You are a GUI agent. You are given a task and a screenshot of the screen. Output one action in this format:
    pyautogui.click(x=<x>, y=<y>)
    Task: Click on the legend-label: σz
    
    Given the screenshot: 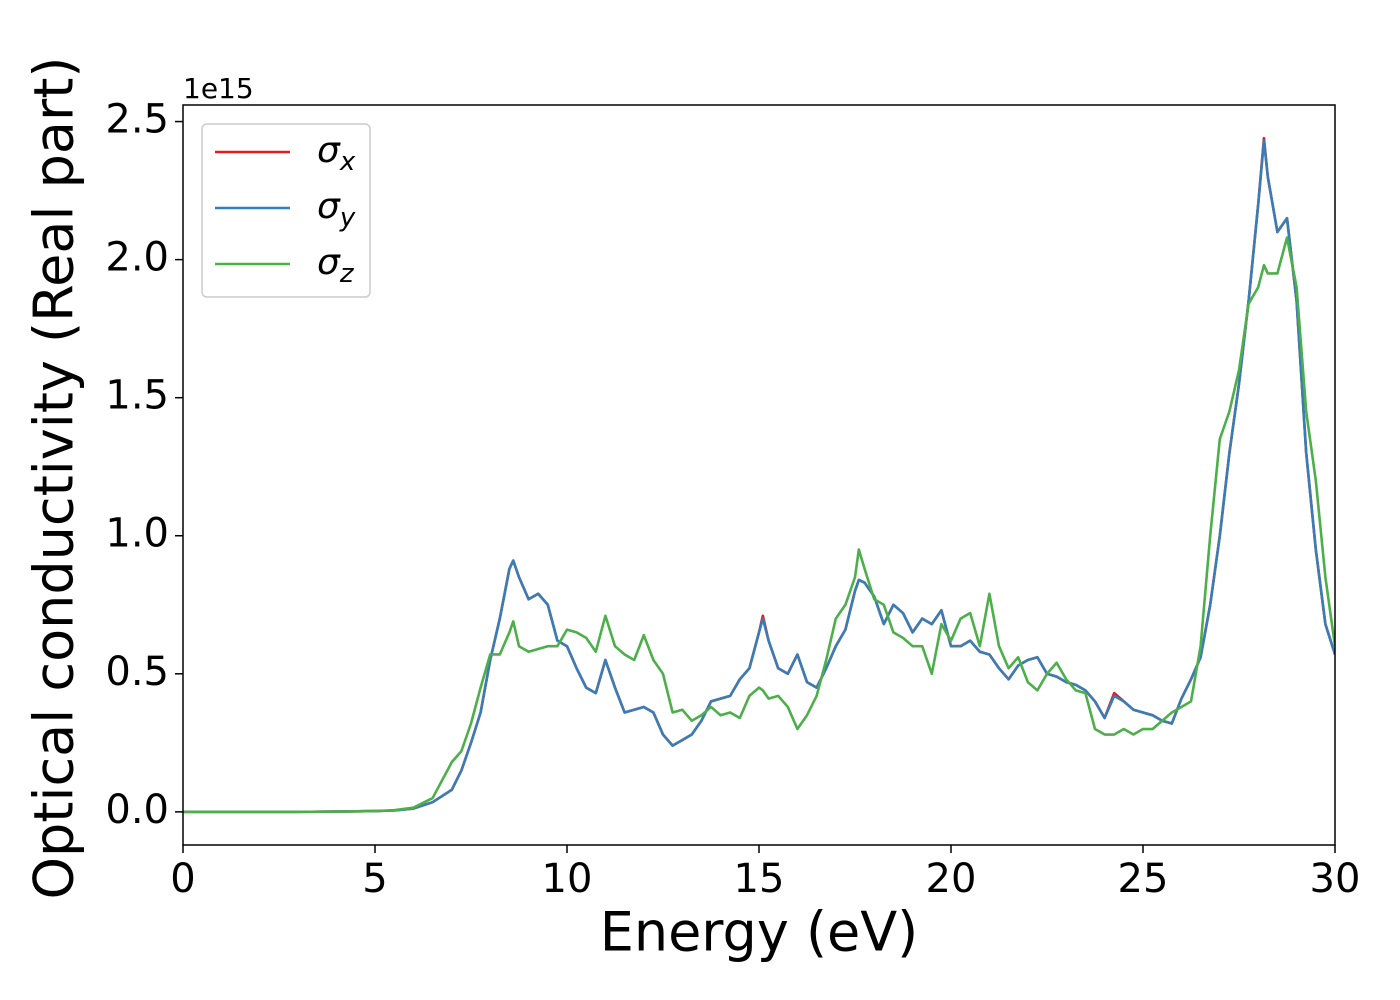 What is the action you would take?
    pyautogui.click(x=336, y=265)
    